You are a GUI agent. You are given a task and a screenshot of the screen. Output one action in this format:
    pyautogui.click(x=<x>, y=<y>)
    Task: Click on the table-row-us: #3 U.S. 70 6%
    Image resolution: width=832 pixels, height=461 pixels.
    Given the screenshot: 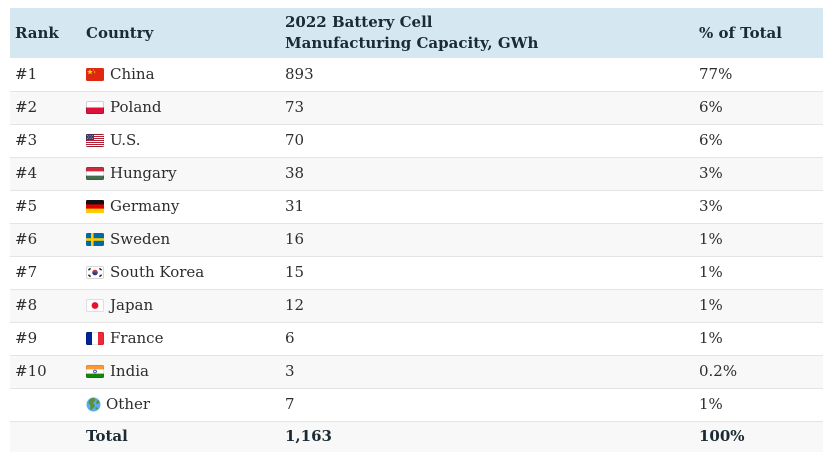 What is the action you would take?
    pyautogui.click(x=416, y=140)
    